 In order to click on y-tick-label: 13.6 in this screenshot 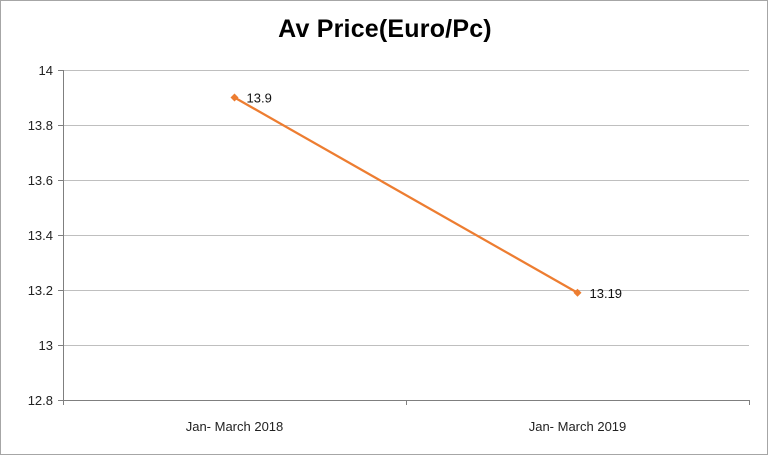, I will do `click(40, 180)`.